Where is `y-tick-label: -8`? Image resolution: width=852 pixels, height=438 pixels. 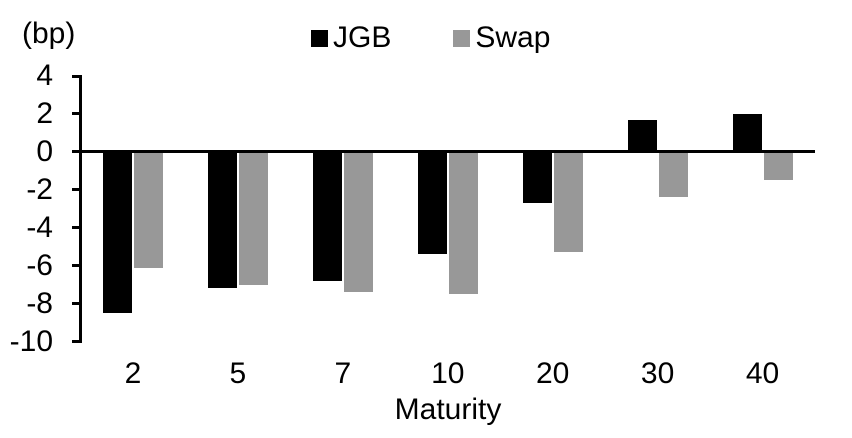
y-tick-label: -8 is located at coordinates (39, 303).